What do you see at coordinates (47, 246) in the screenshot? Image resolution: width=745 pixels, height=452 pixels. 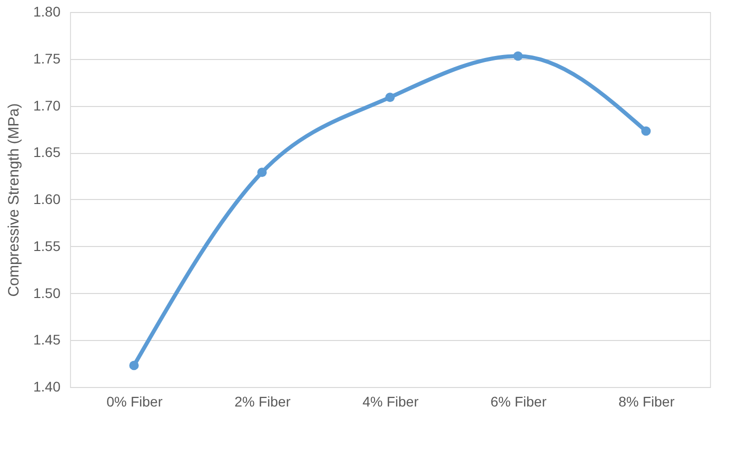 I see `y-tick-label: 1.55` at bounding box center [47, 246].